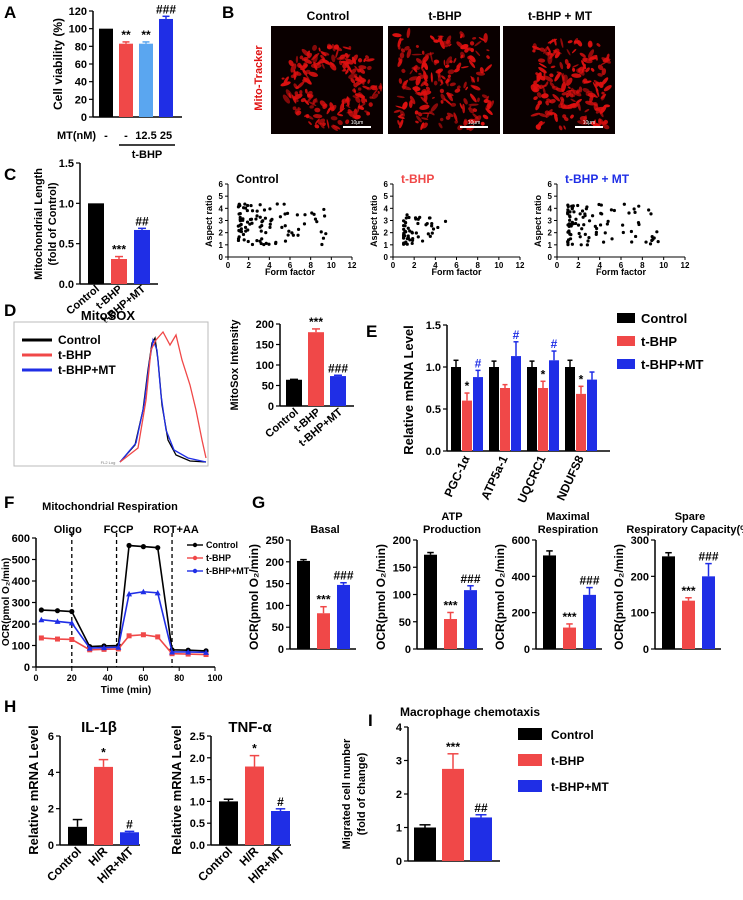 The image size is (743, 900). What do you see at coordinates (589, 581) in the screenshot?
I see `panel-g-bar-significance: ###` at bounding box center [589, 581].